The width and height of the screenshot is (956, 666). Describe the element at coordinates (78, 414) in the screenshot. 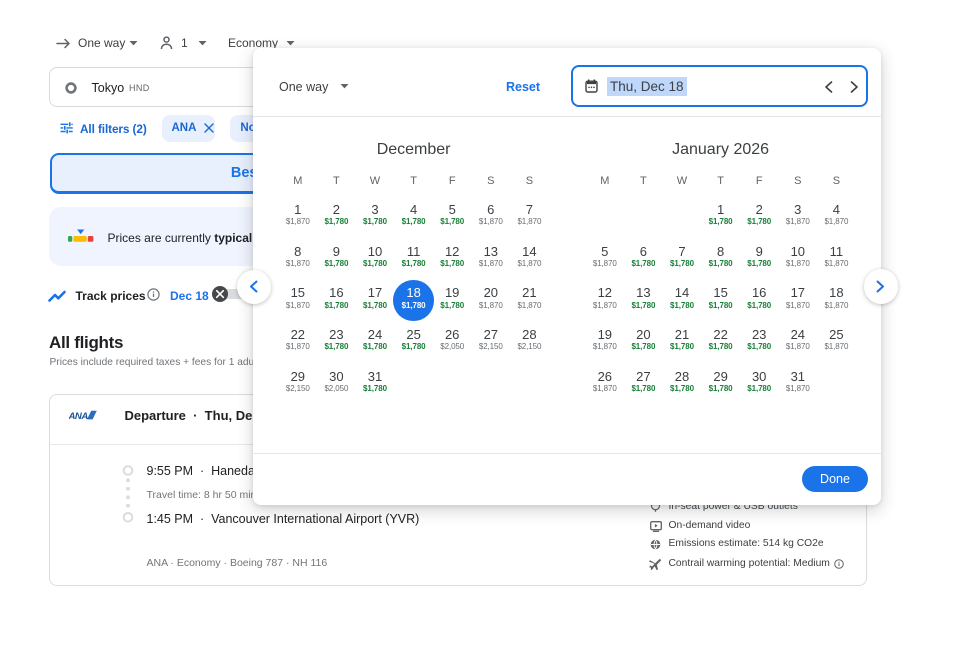

I see `svg-text: ANA` at that location.